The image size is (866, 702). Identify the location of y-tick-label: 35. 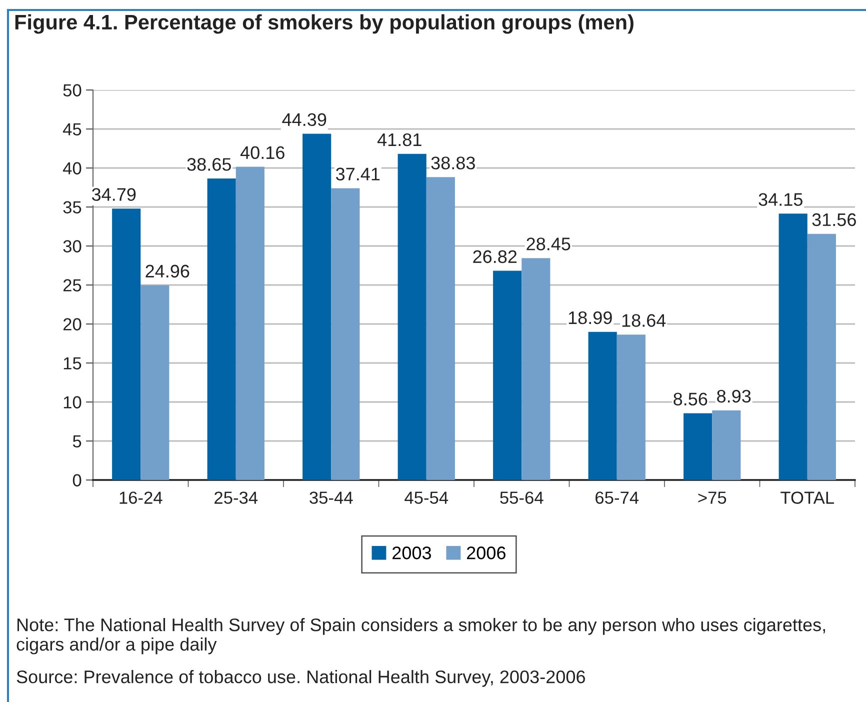
(72, 207).